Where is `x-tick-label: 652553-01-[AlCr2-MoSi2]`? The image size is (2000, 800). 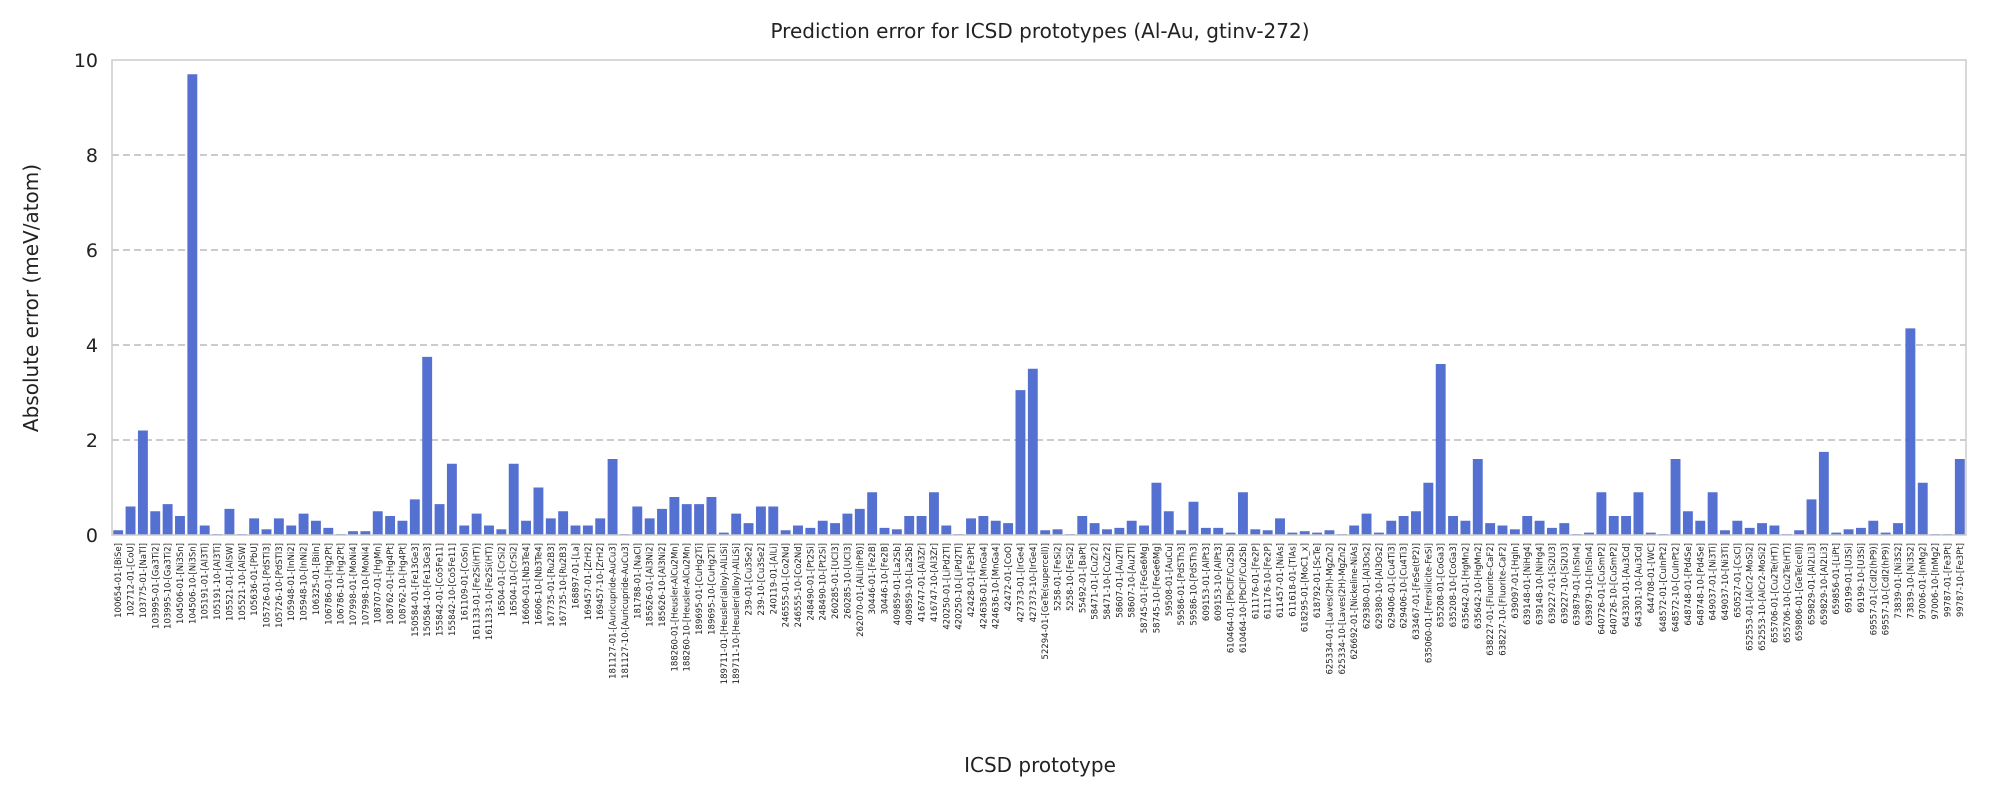
x-tick-label: 652553-01-[AlCr2-MoSi2] is located at coordinates (1751, 597).